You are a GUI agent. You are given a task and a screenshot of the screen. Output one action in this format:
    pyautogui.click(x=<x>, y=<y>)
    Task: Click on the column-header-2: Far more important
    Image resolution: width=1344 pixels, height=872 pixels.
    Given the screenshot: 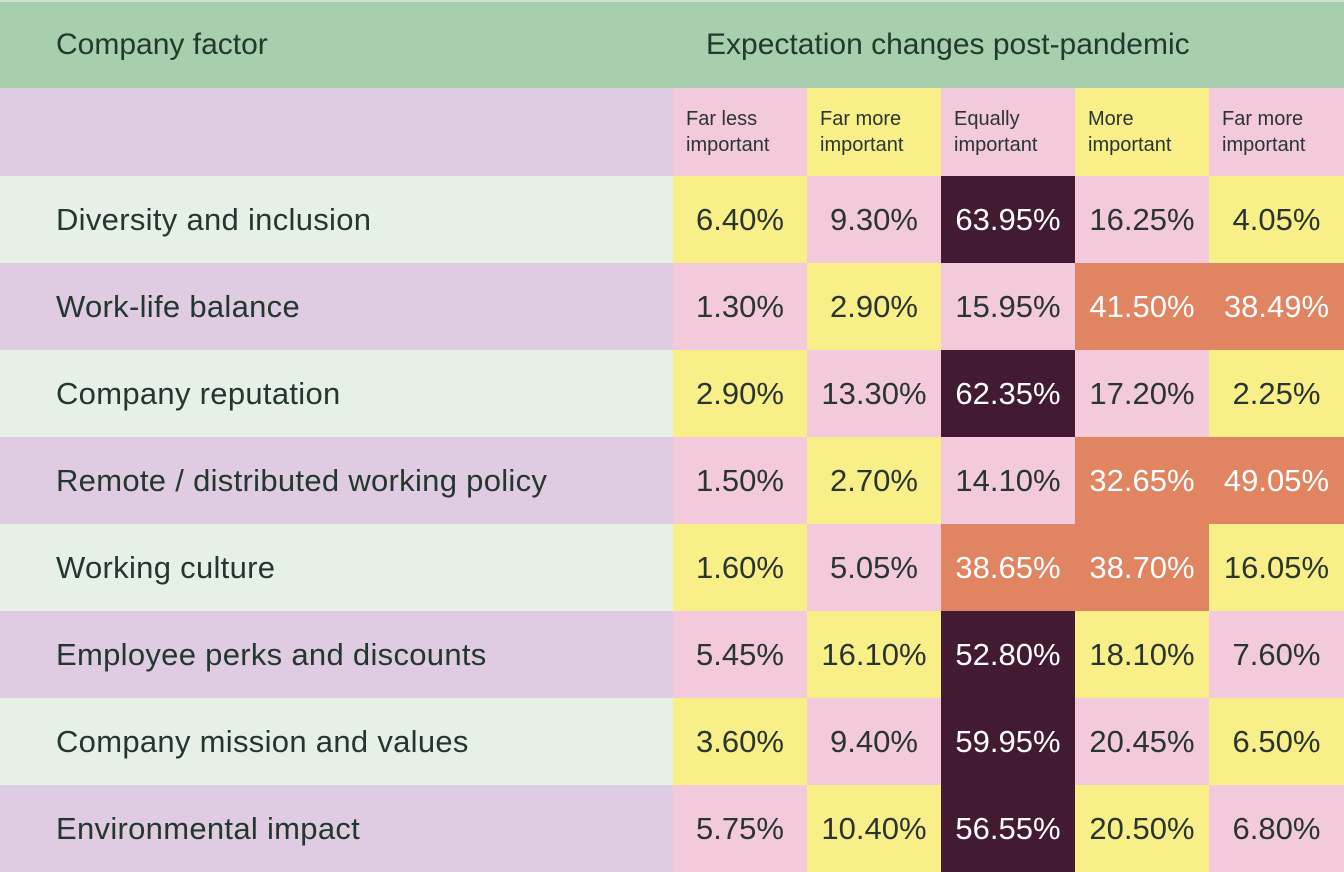 What is the action you would take?
    pyautogui.click(x=874, y=132)
    